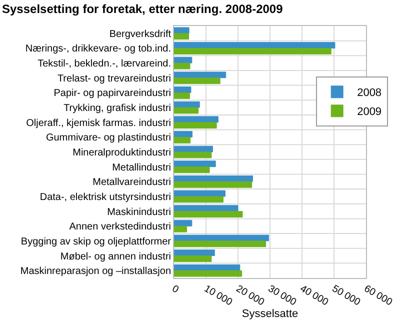 The height and width of the screenshot is (320, 400). What do you see at coordinates (314, 295) in the screenshot?
I see `x-tick-label: 40 000` at bounding box center [314, 295].